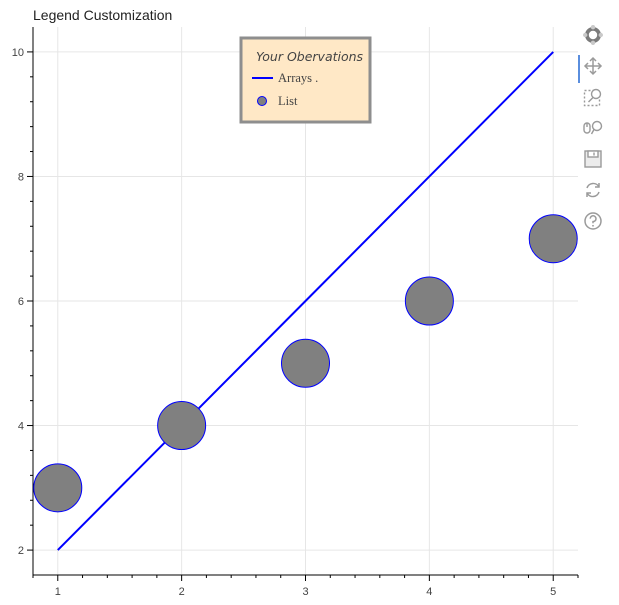  I want to click on help-icon, so click(593, 221).